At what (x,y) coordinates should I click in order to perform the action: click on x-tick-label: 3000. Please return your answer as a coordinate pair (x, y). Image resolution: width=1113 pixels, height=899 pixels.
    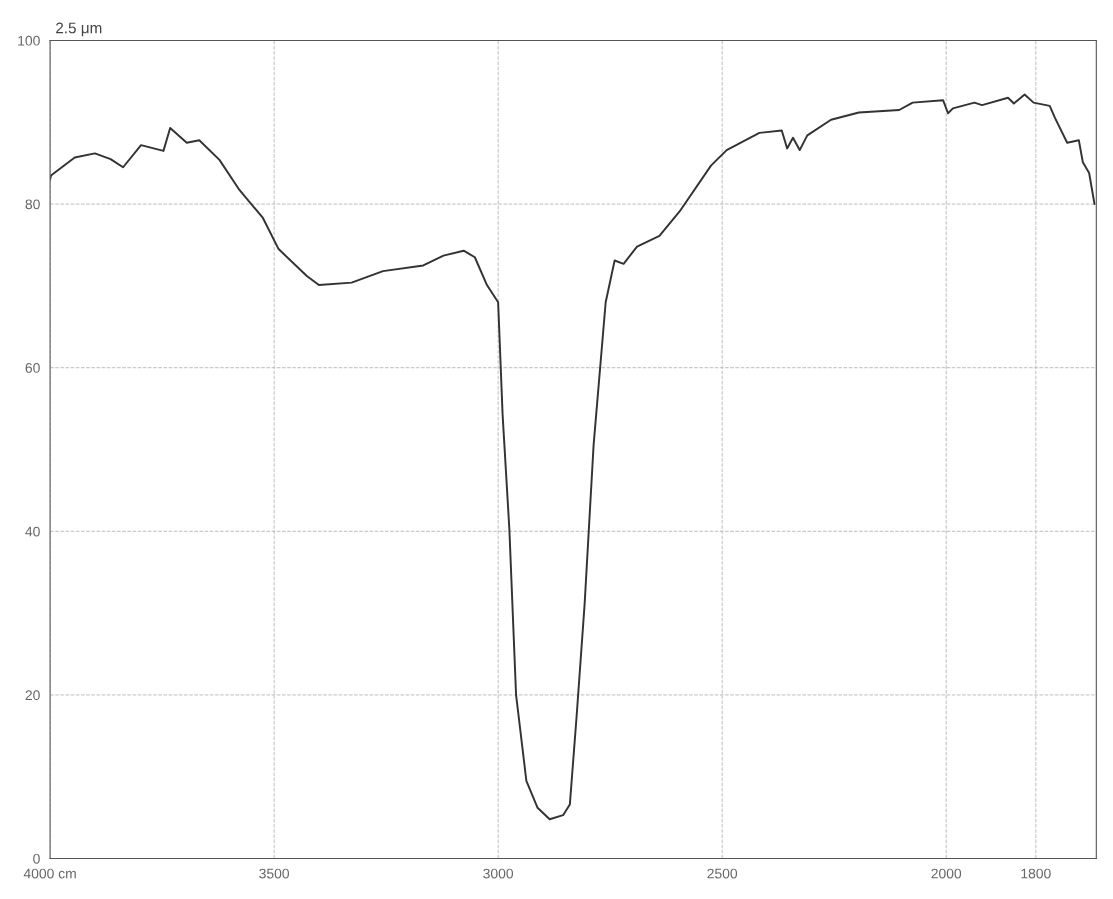
    Looking at the image, I should click on (498, 873).